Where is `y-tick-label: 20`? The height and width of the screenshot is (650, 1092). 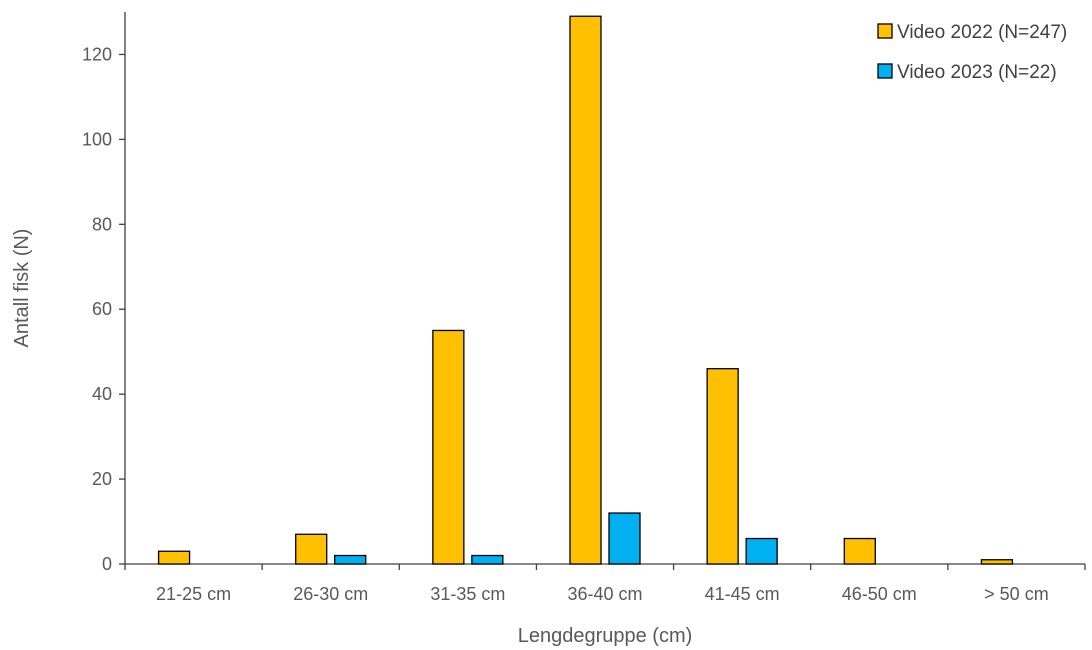 y-tick-label: 20 is located at coordinates (102, 479).